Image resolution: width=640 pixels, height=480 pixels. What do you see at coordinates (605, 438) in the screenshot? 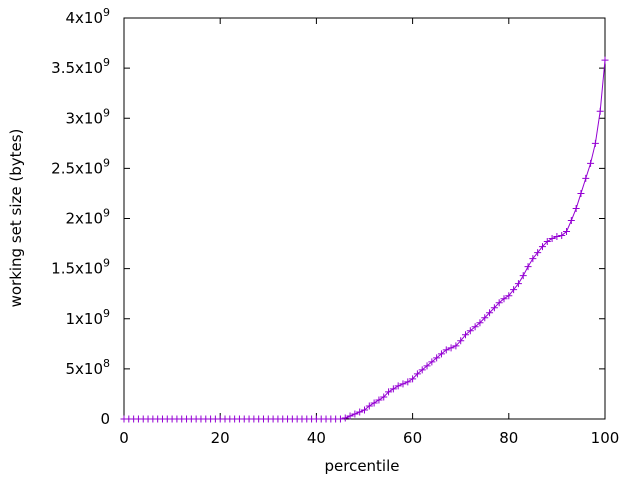
I see `x-tick-label: 100` at bounding box center [605, 438].